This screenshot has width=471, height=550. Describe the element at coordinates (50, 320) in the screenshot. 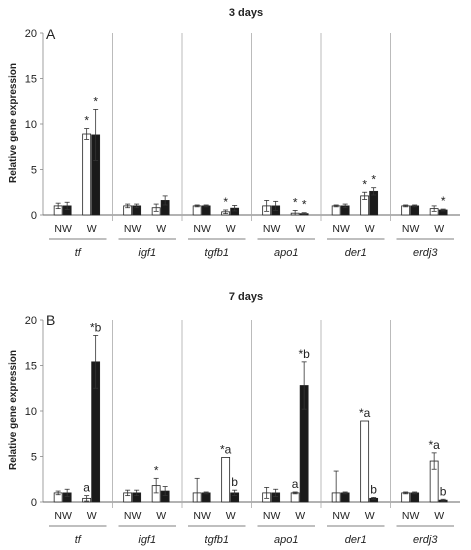

I see `panel-label: B` at that location.